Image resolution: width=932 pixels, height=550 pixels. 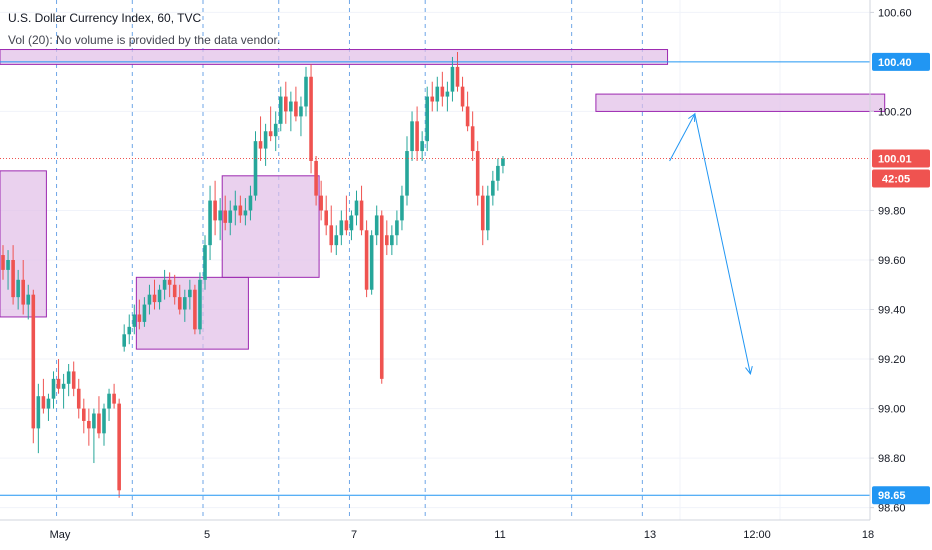 What do you see at coordinates (901, 178) in the screenshot?
I see `countdown-bg` at bounding box center [901, 178].